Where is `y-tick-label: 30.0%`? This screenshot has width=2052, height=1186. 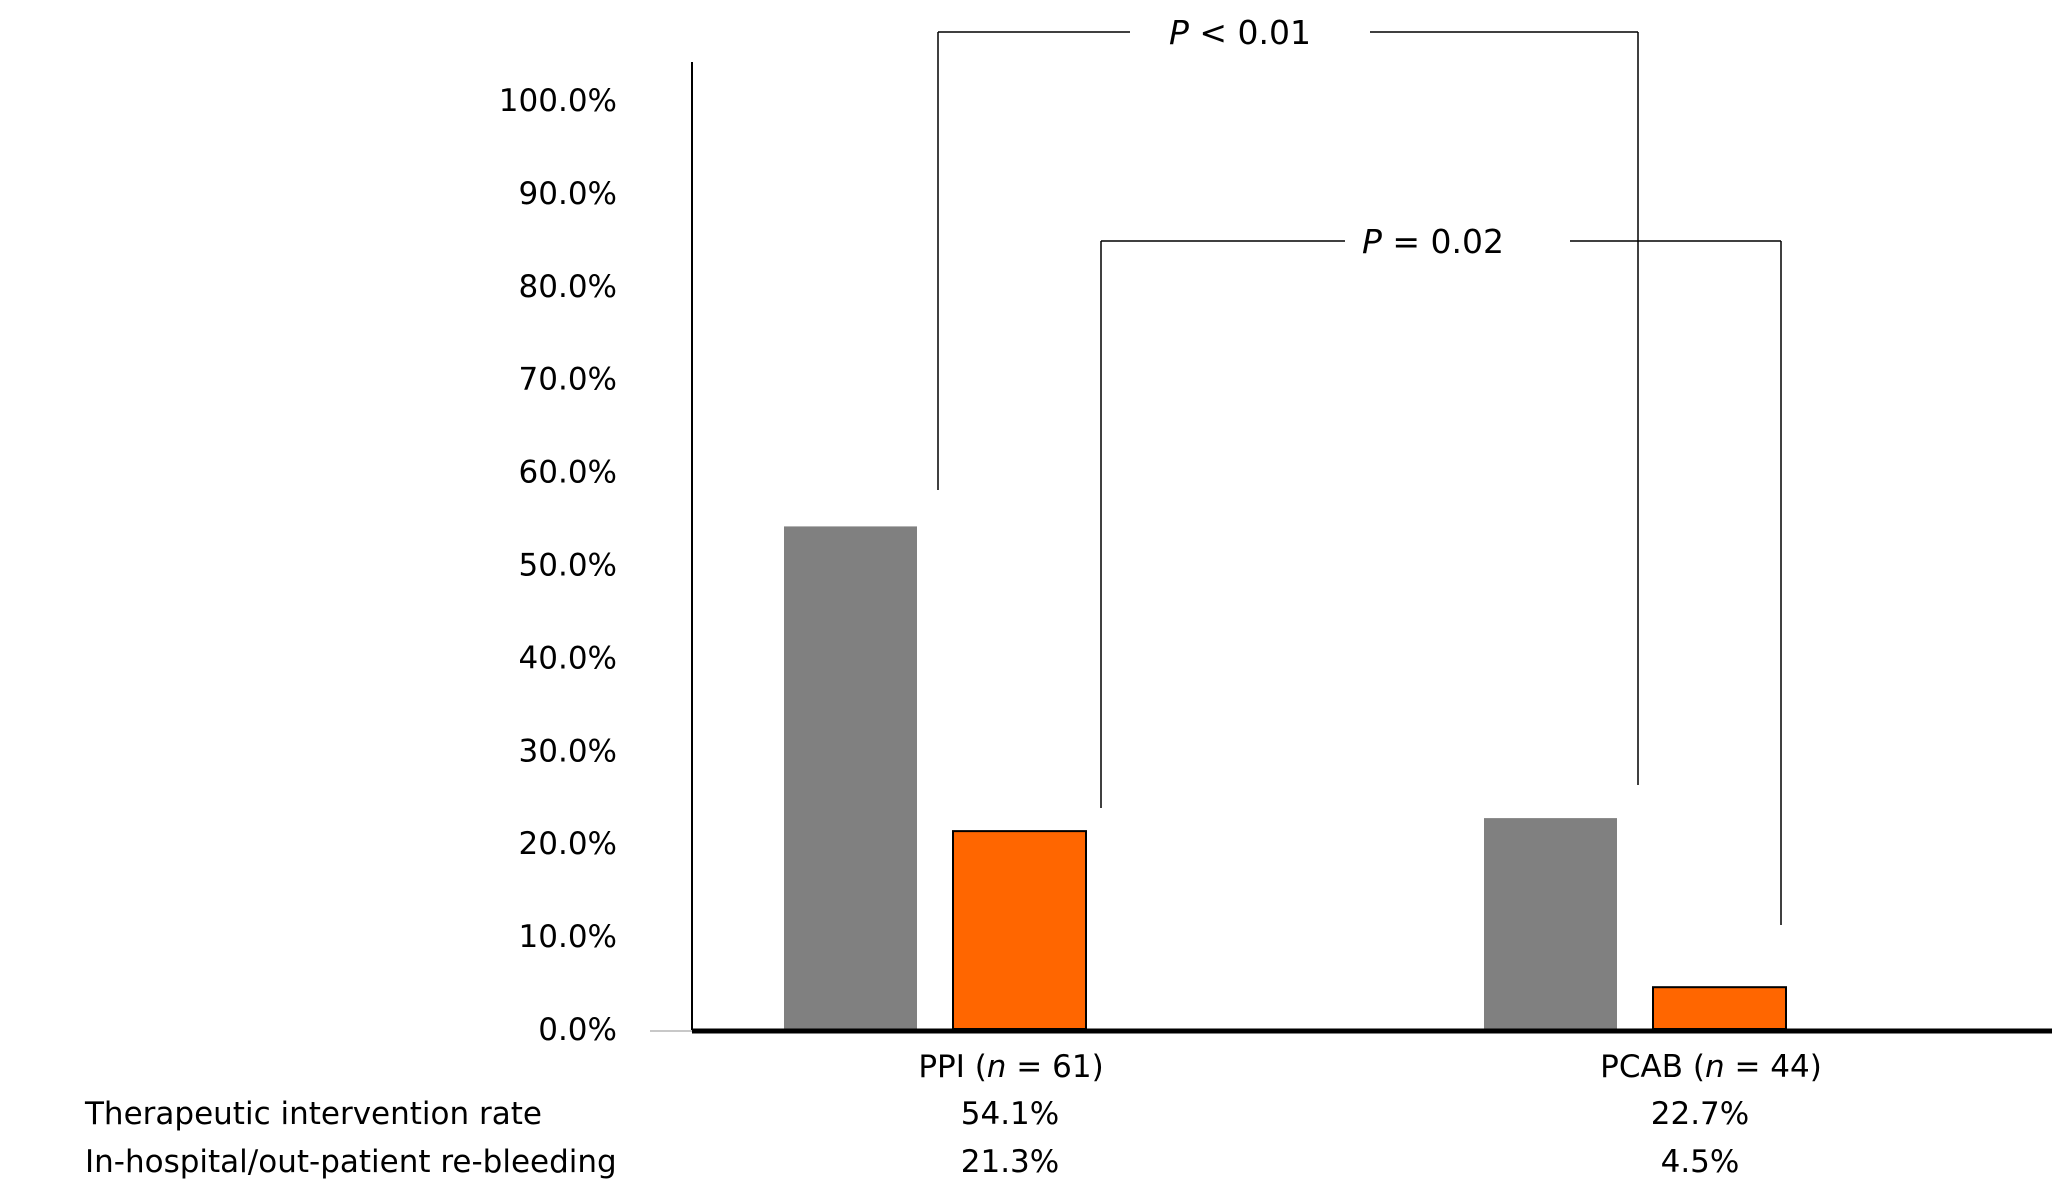 y-tick-label: 30.0% is located at coordinates (568, 751).